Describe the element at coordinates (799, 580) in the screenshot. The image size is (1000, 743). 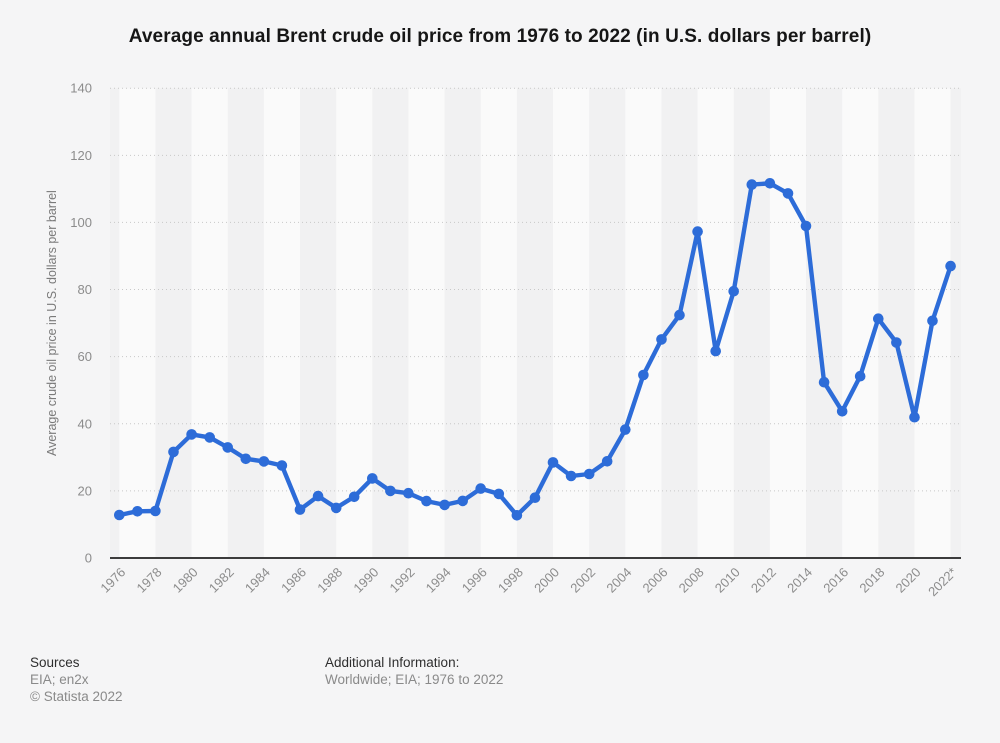
I see `x-tick-label-2014: 2014` at that location.